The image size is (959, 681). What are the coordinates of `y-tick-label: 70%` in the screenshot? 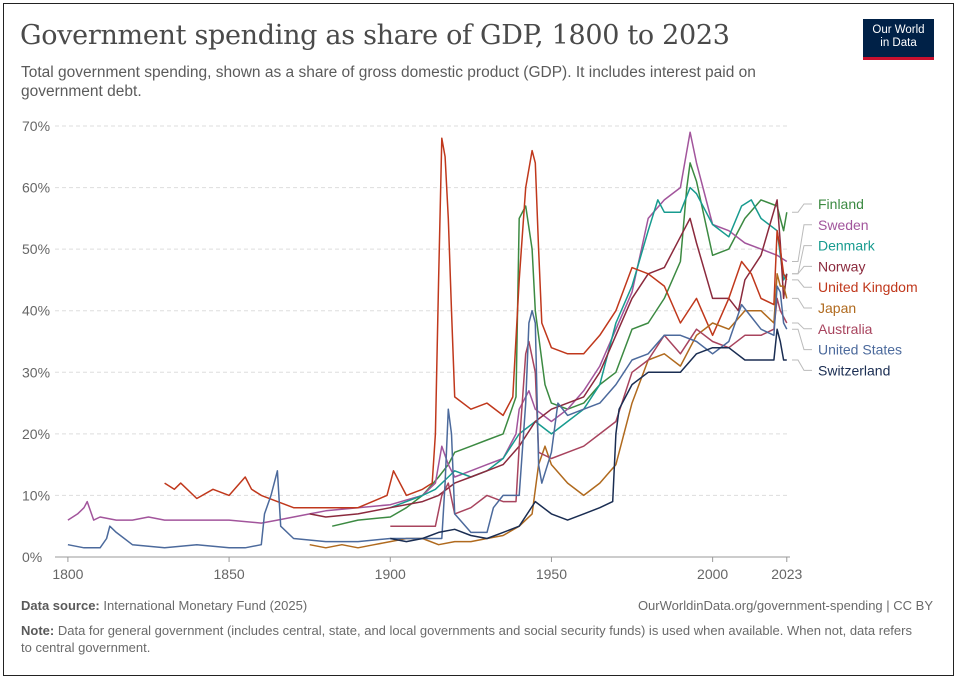 It's located at (36, 126).